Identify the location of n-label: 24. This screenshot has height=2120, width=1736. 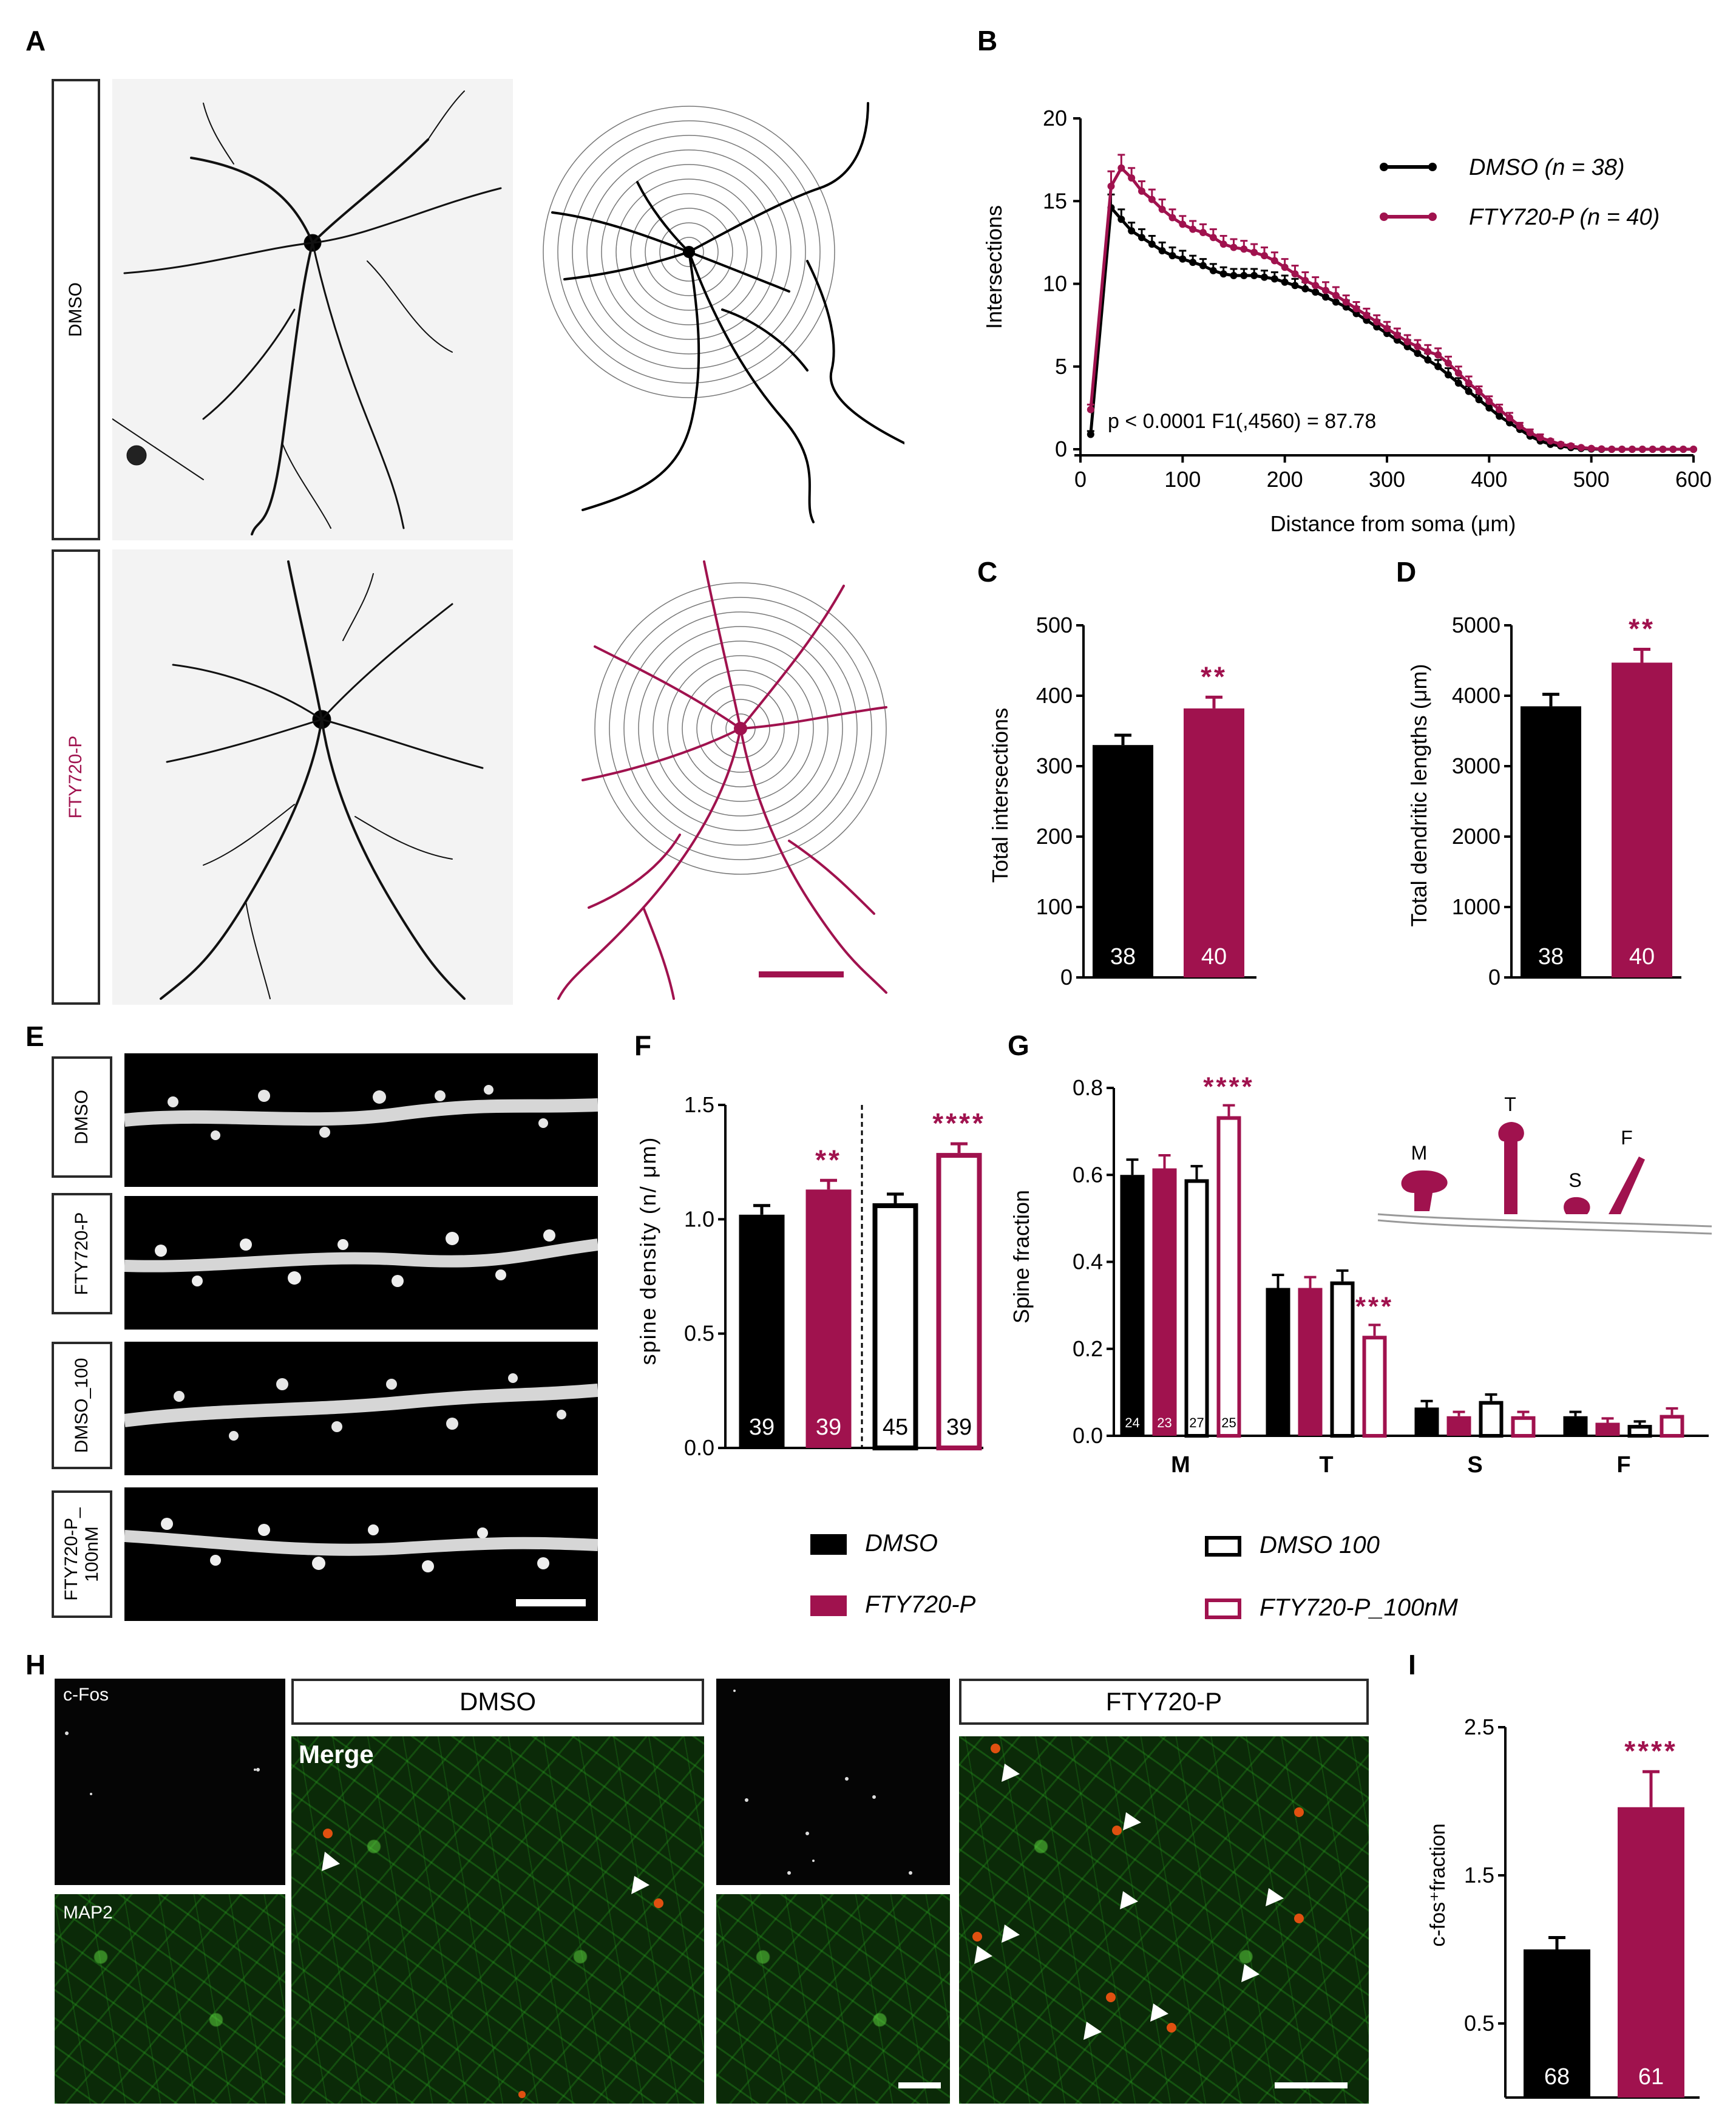
(1132, 1422).